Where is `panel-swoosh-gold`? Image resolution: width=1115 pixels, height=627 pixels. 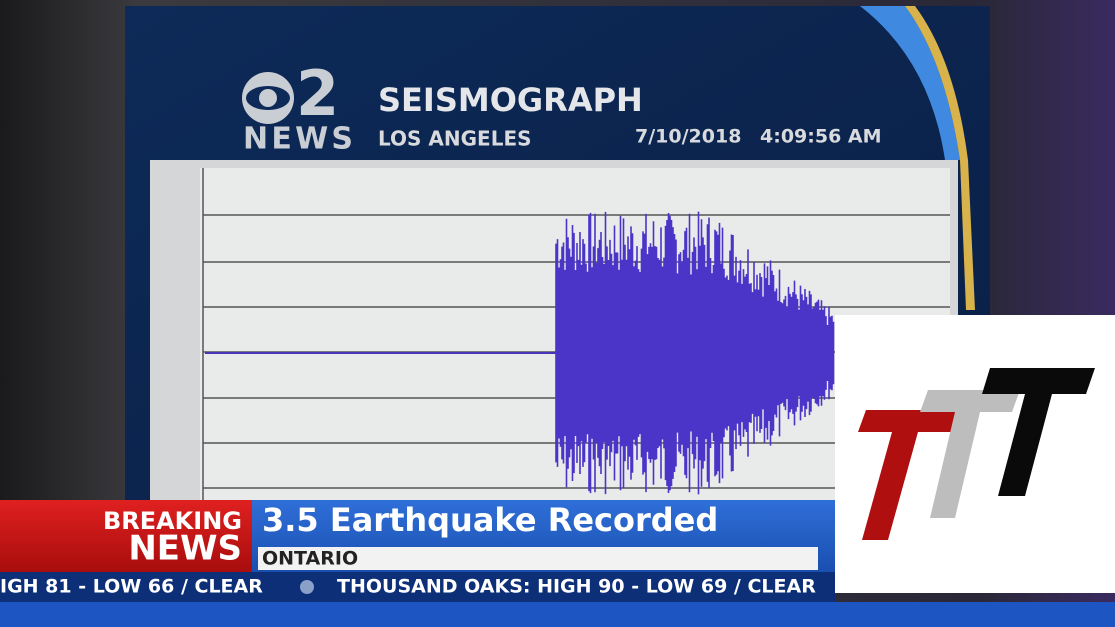 panel-swoosh-gold is located at coordinates (940, 158).